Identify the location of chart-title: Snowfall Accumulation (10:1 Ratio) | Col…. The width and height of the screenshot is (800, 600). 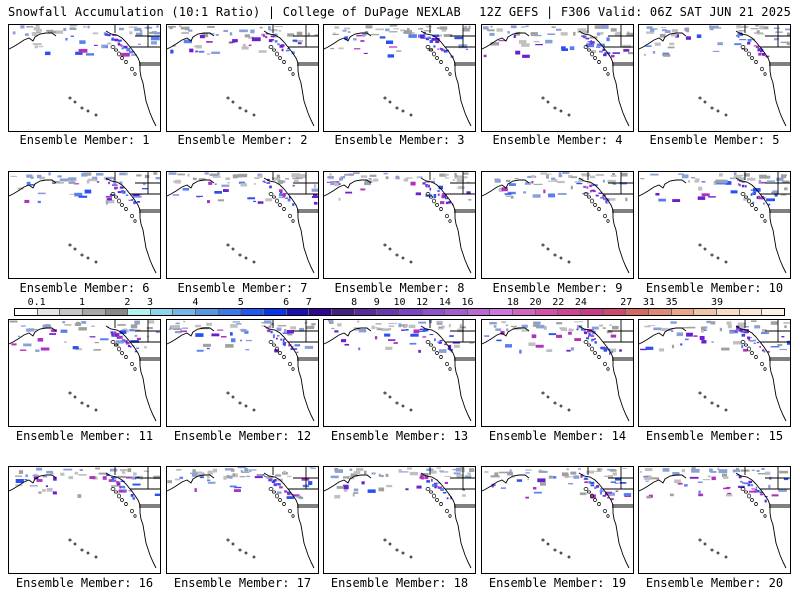
(234, 12).